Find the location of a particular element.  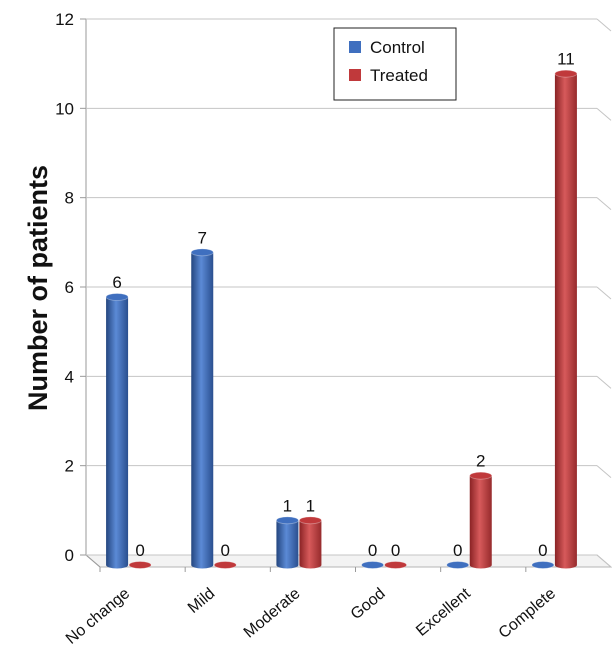

y-tick-label: 8 is located at coordinates (69, 198).